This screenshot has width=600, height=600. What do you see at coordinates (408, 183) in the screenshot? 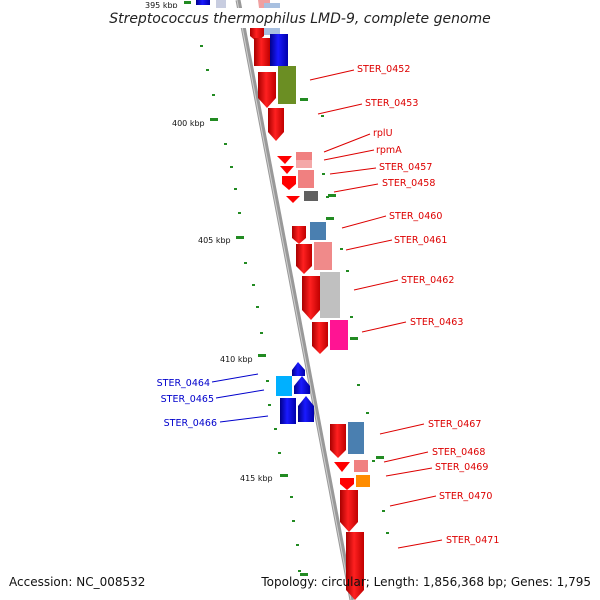
I see `label-ster0458: STER_0458` at bounding box center [408, 183].